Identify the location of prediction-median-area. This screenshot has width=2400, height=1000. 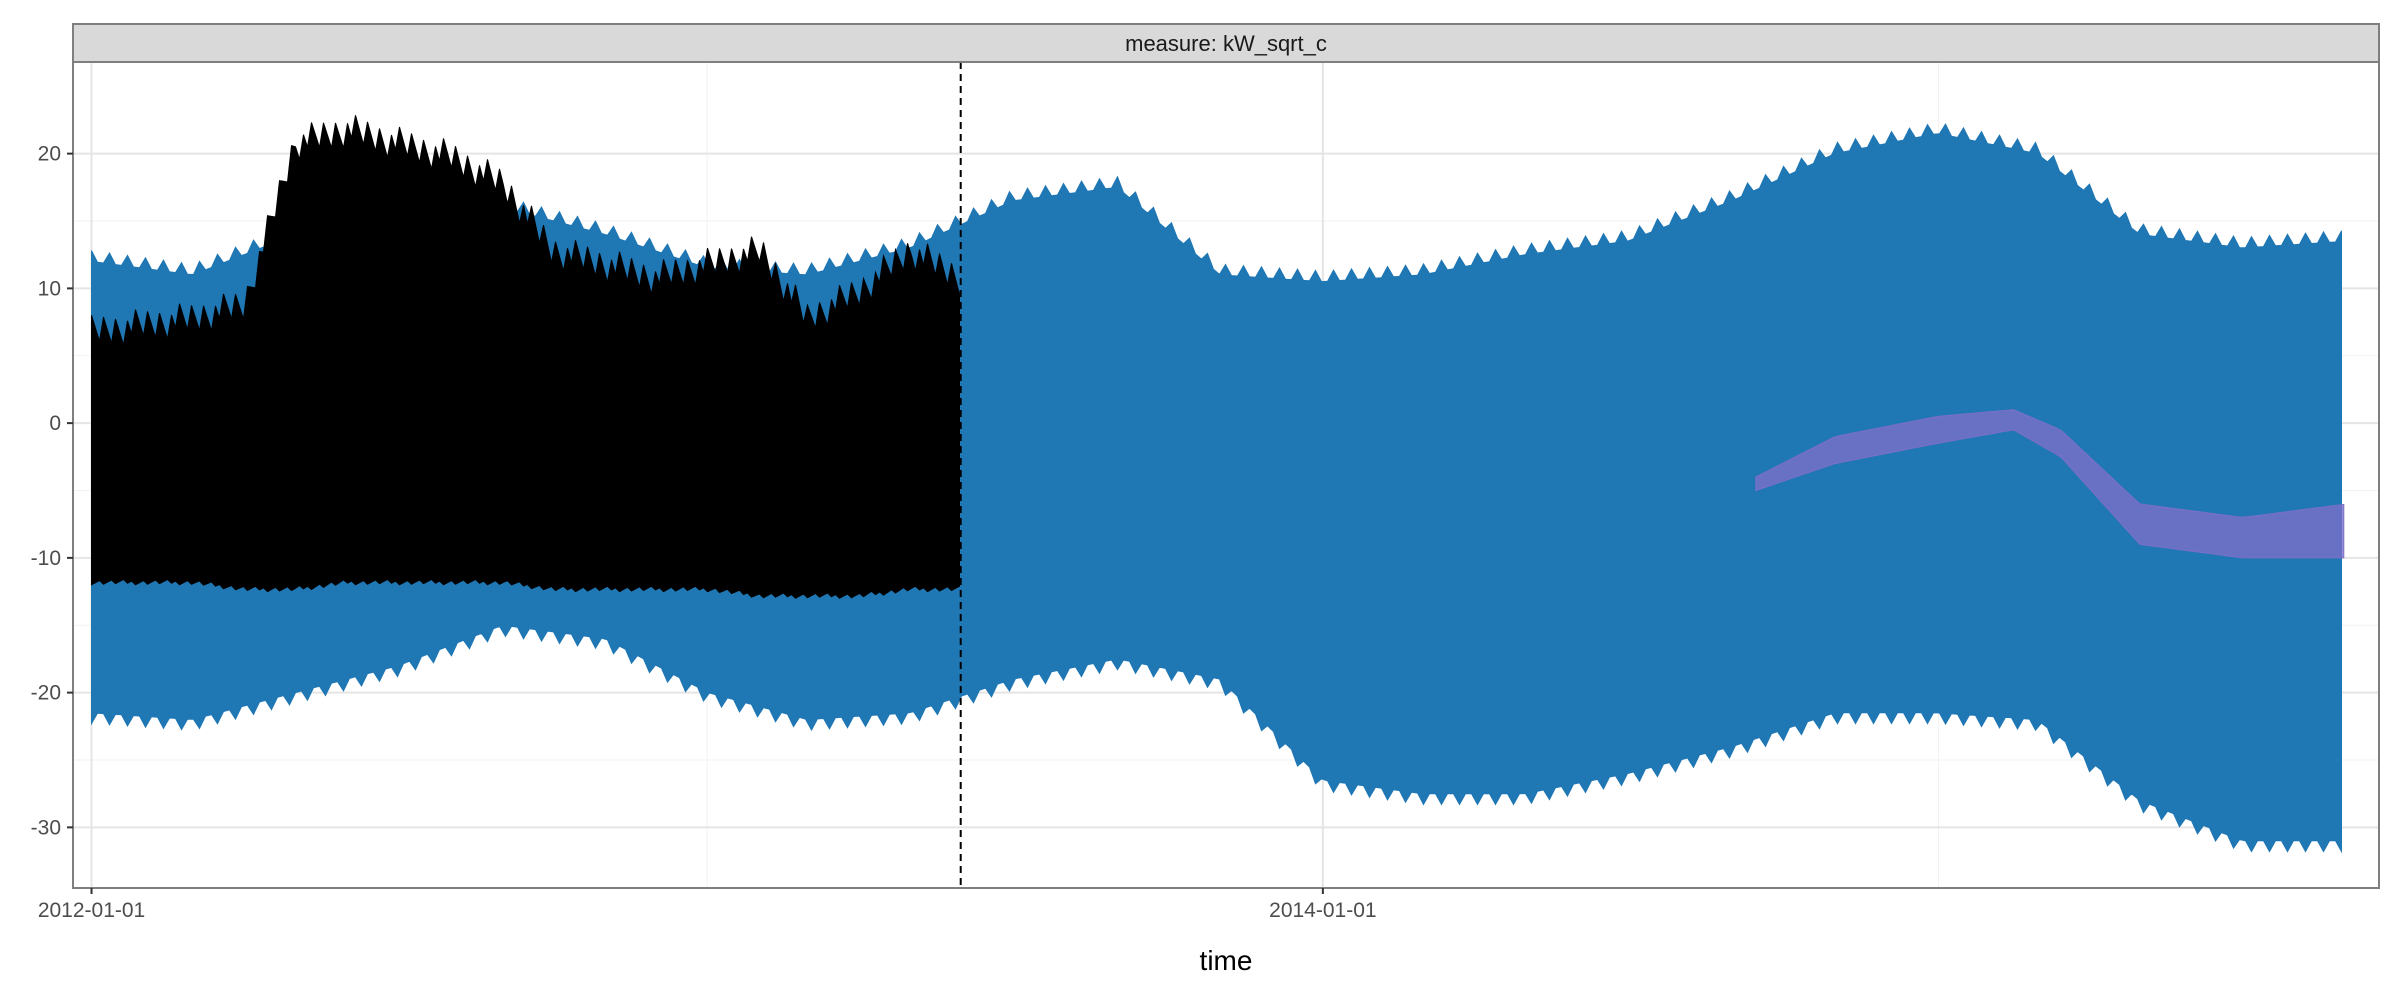
(2050, 484).